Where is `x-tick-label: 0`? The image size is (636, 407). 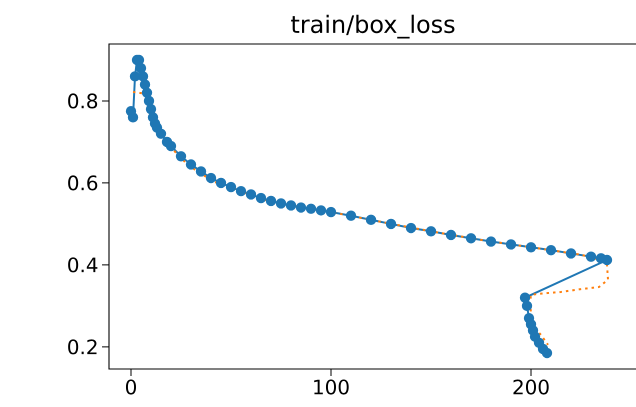 x-tick-label: 0 is located at coordinates (131, 387).